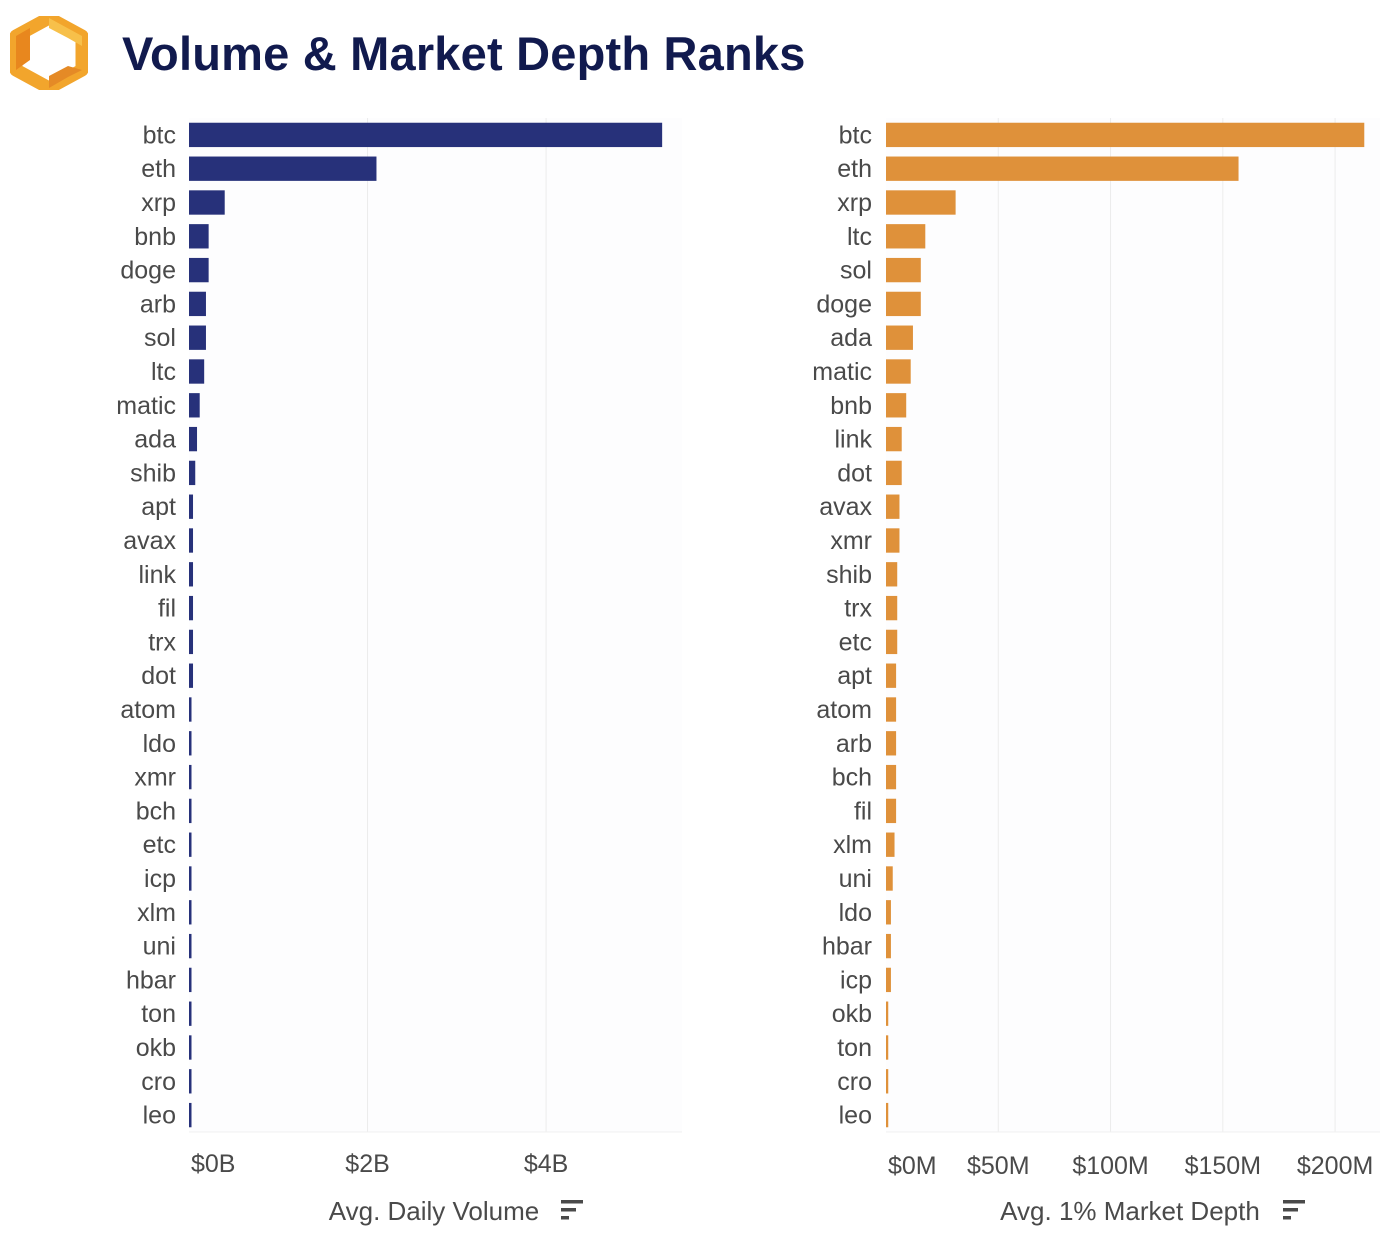 The height and width of the screenshot is (1238, 1400). What do you see at coordinates (167, 609) in the screenshot?
I see `category-label: fil` at bounding box center [167, 609].